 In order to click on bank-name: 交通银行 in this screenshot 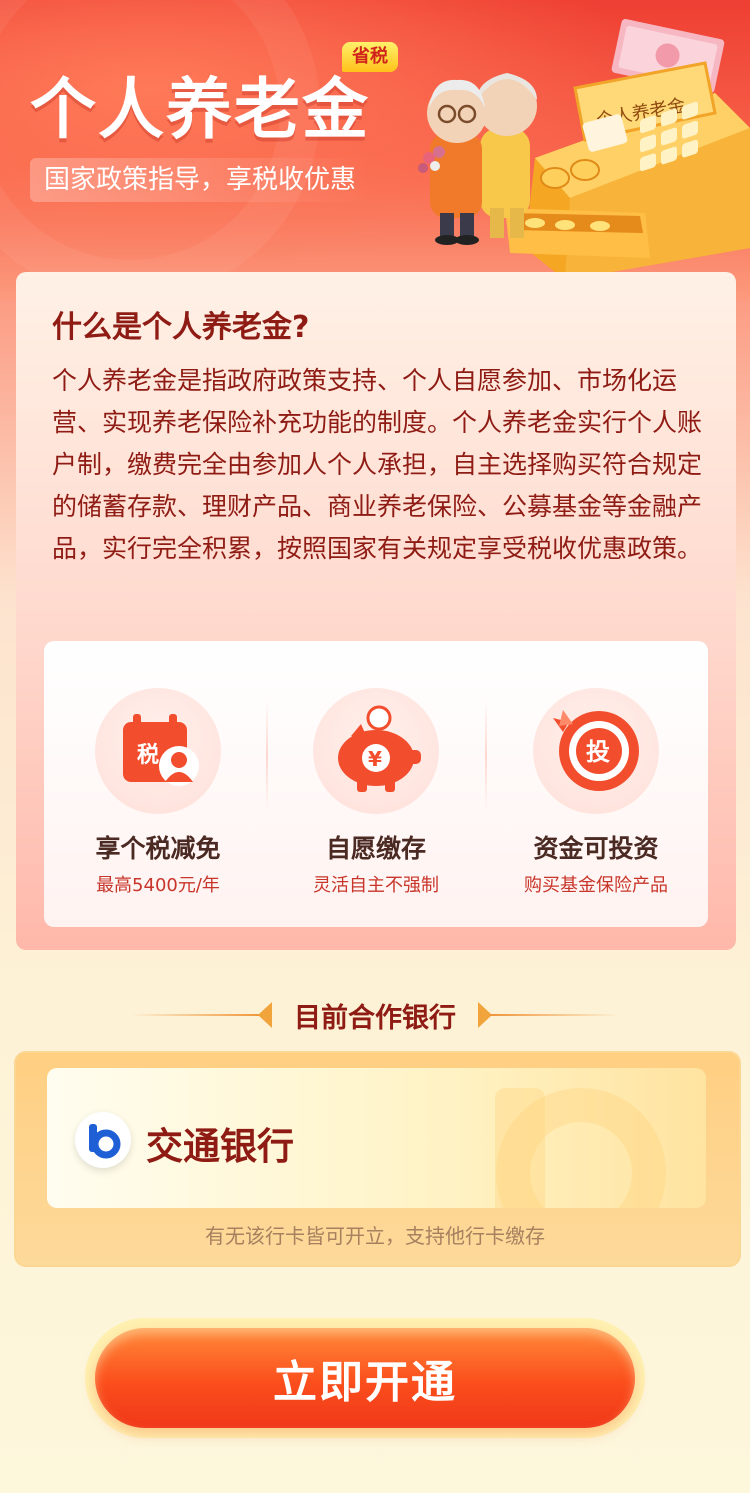, I will do `click(220, 1146)`.